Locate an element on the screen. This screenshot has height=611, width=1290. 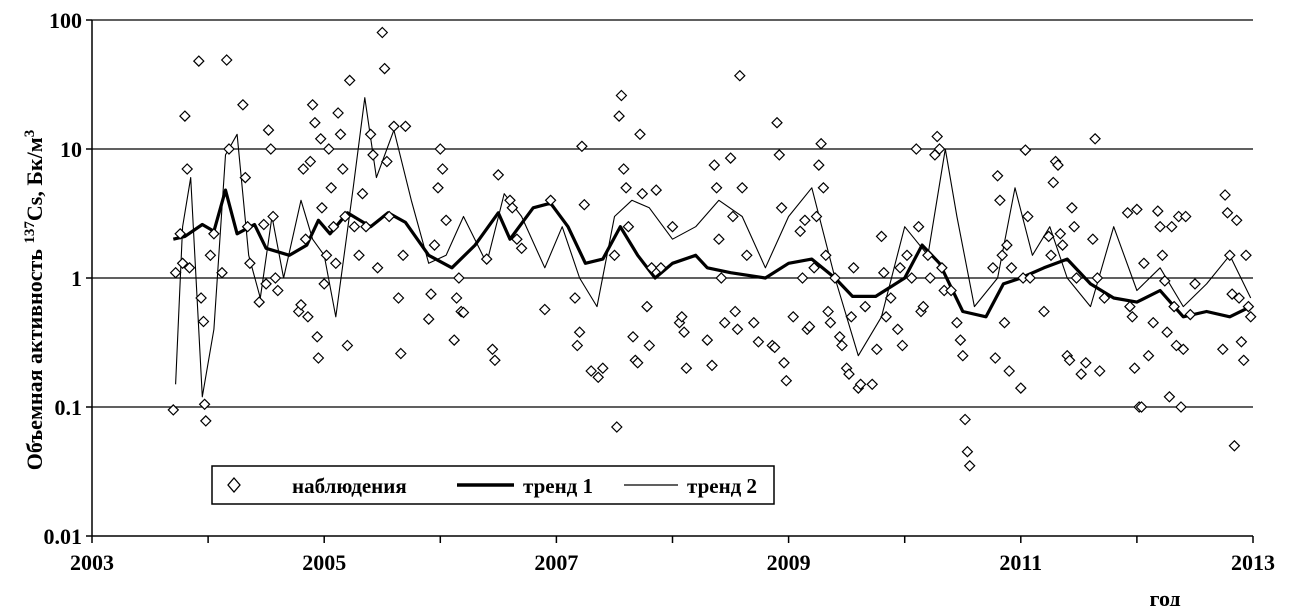
x-tick-label: 2007 is located at coordinates (556, 562).